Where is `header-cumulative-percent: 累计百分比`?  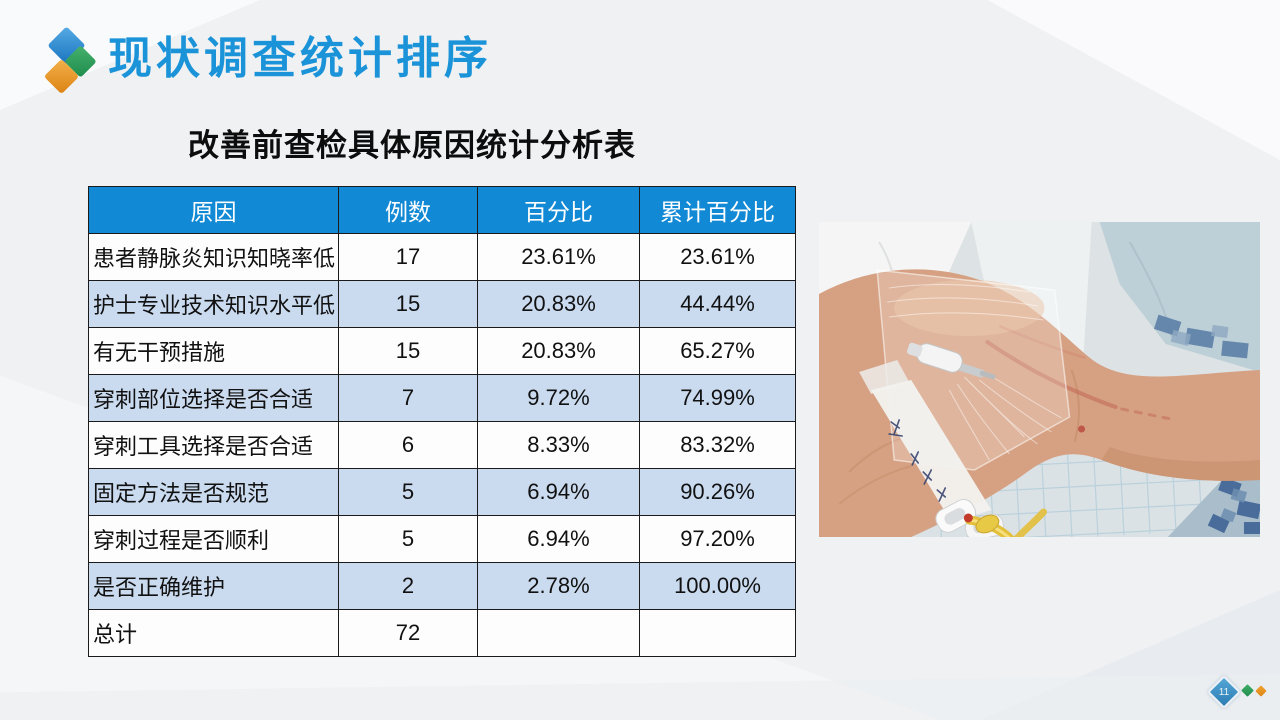 header-cumulative-percent: 累计百分比 is located at coordinates (717, 210).